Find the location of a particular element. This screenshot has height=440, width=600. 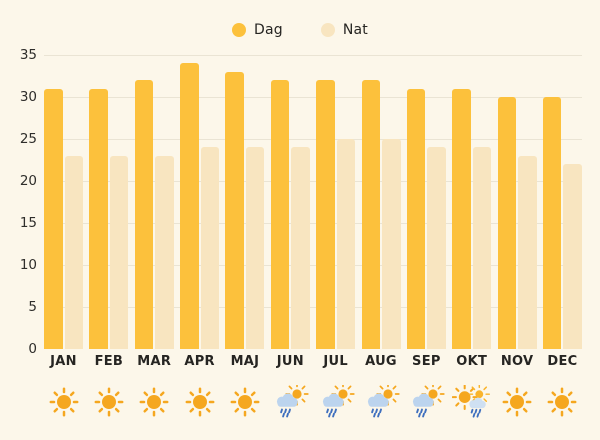

bar-nat-nov is located at coordinates (527, 252).